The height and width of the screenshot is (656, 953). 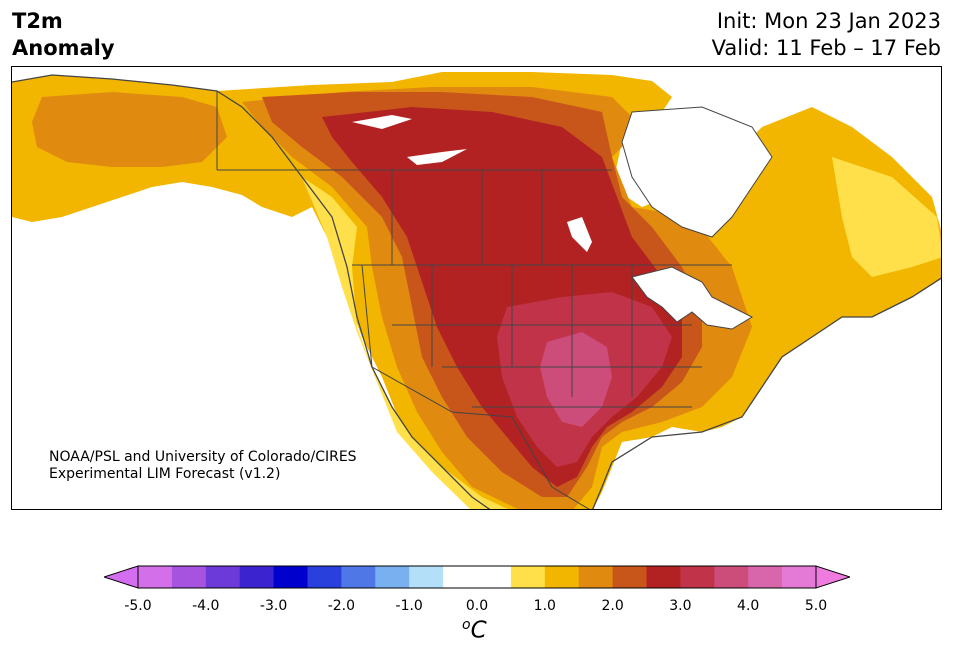 I want to click on valid-date: Valid: 11 Feb – 17 Feb, so click(x=826, y=48).